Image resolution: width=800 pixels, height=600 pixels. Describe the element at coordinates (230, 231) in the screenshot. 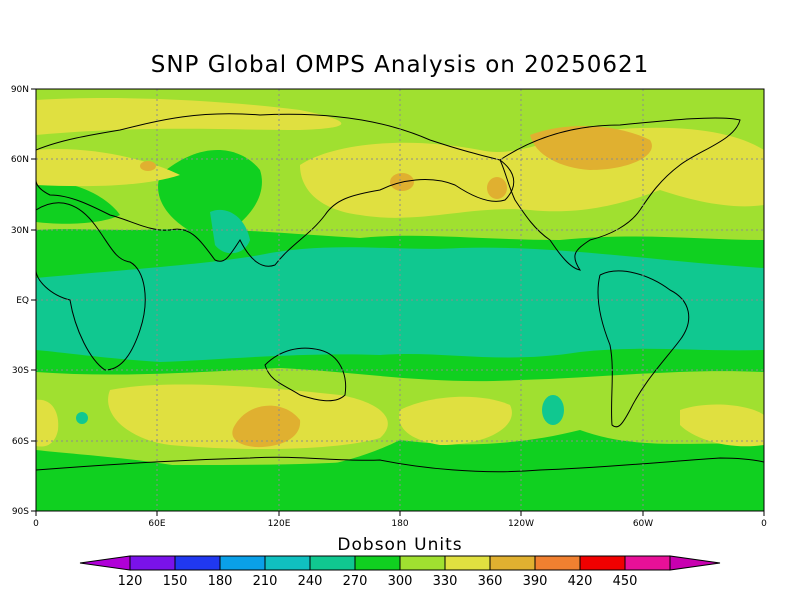

I see `teal-asia` at that location.